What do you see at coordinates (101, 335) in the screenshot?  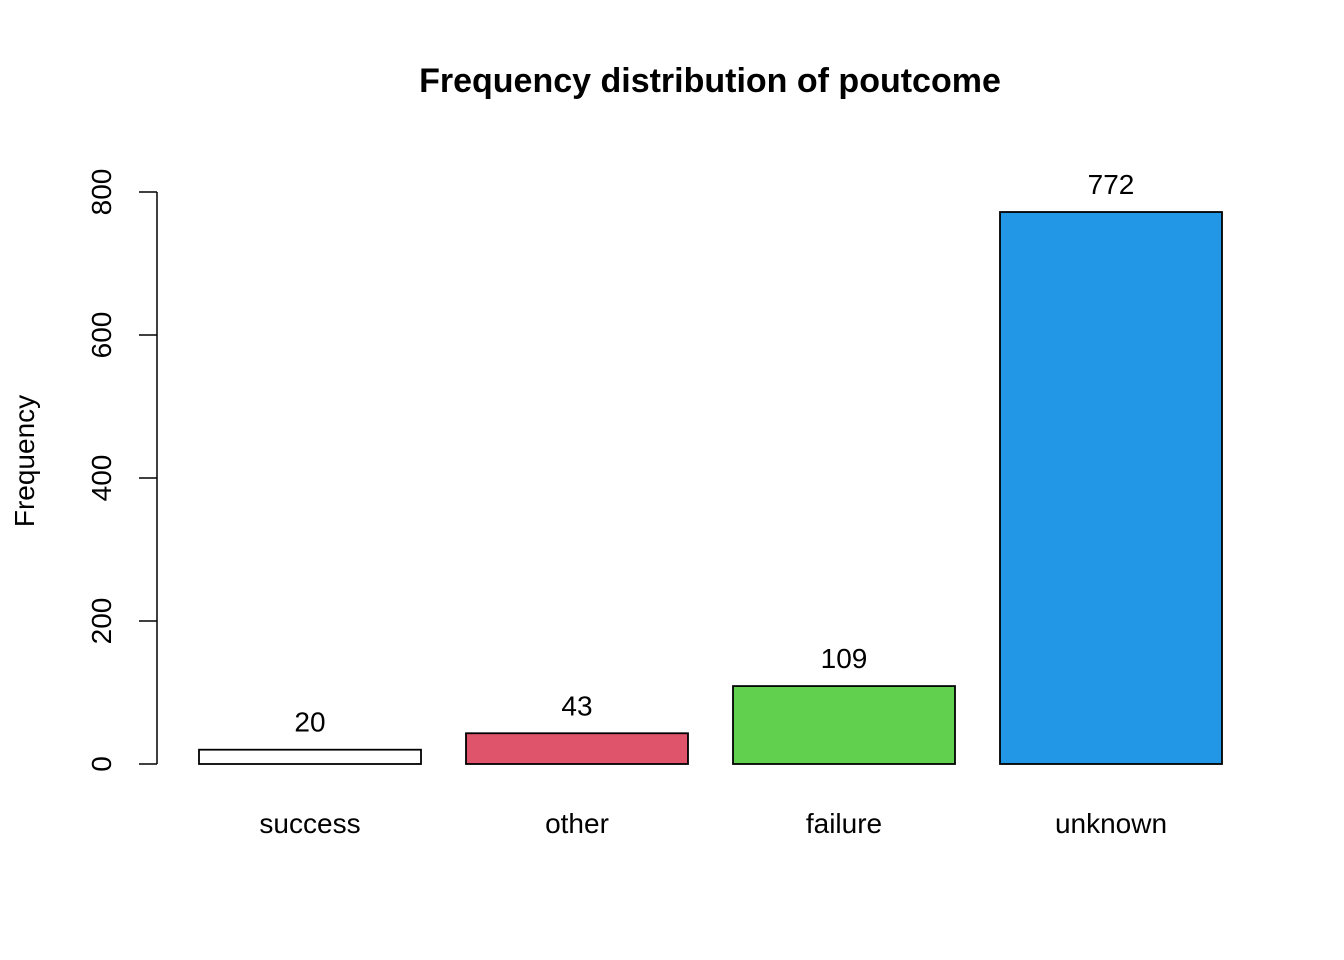 I see `y-tick-label: 600` at bounding box center [101, 335].